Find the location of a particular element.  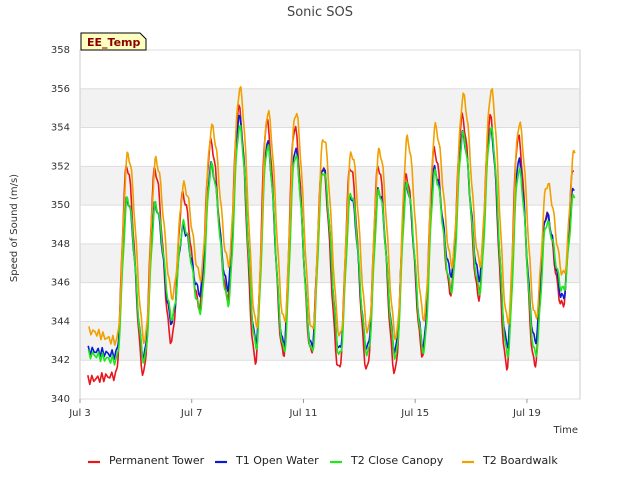

badge-label: EE_Temp is located at coordinates (113, 42).